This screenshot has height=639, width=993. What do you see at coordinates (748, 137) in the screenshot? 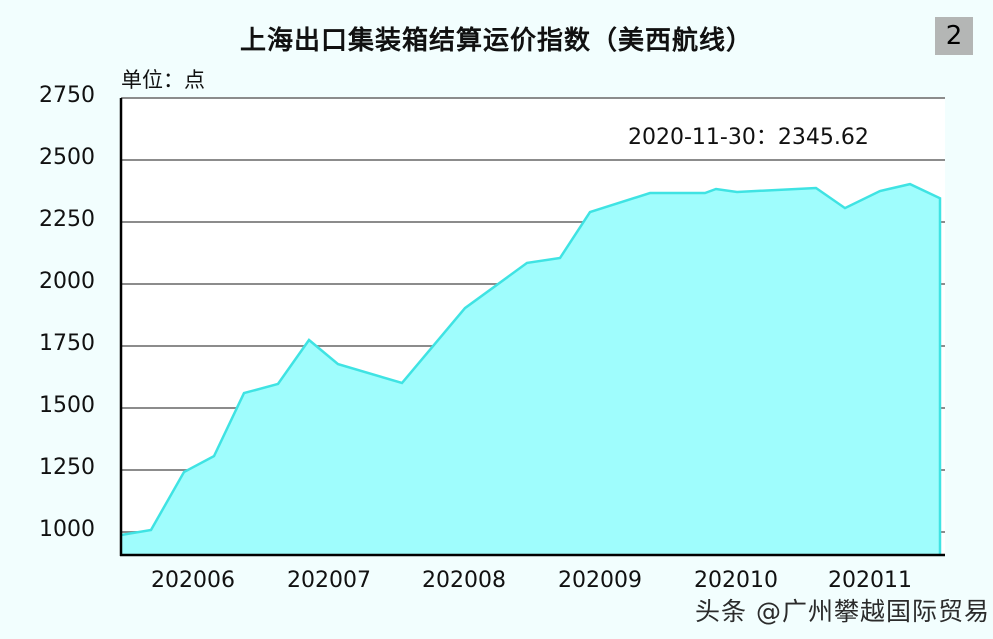
I see `latest-value-annotation: 2020-11-30：2345.62` at bounding box center [748, 137].